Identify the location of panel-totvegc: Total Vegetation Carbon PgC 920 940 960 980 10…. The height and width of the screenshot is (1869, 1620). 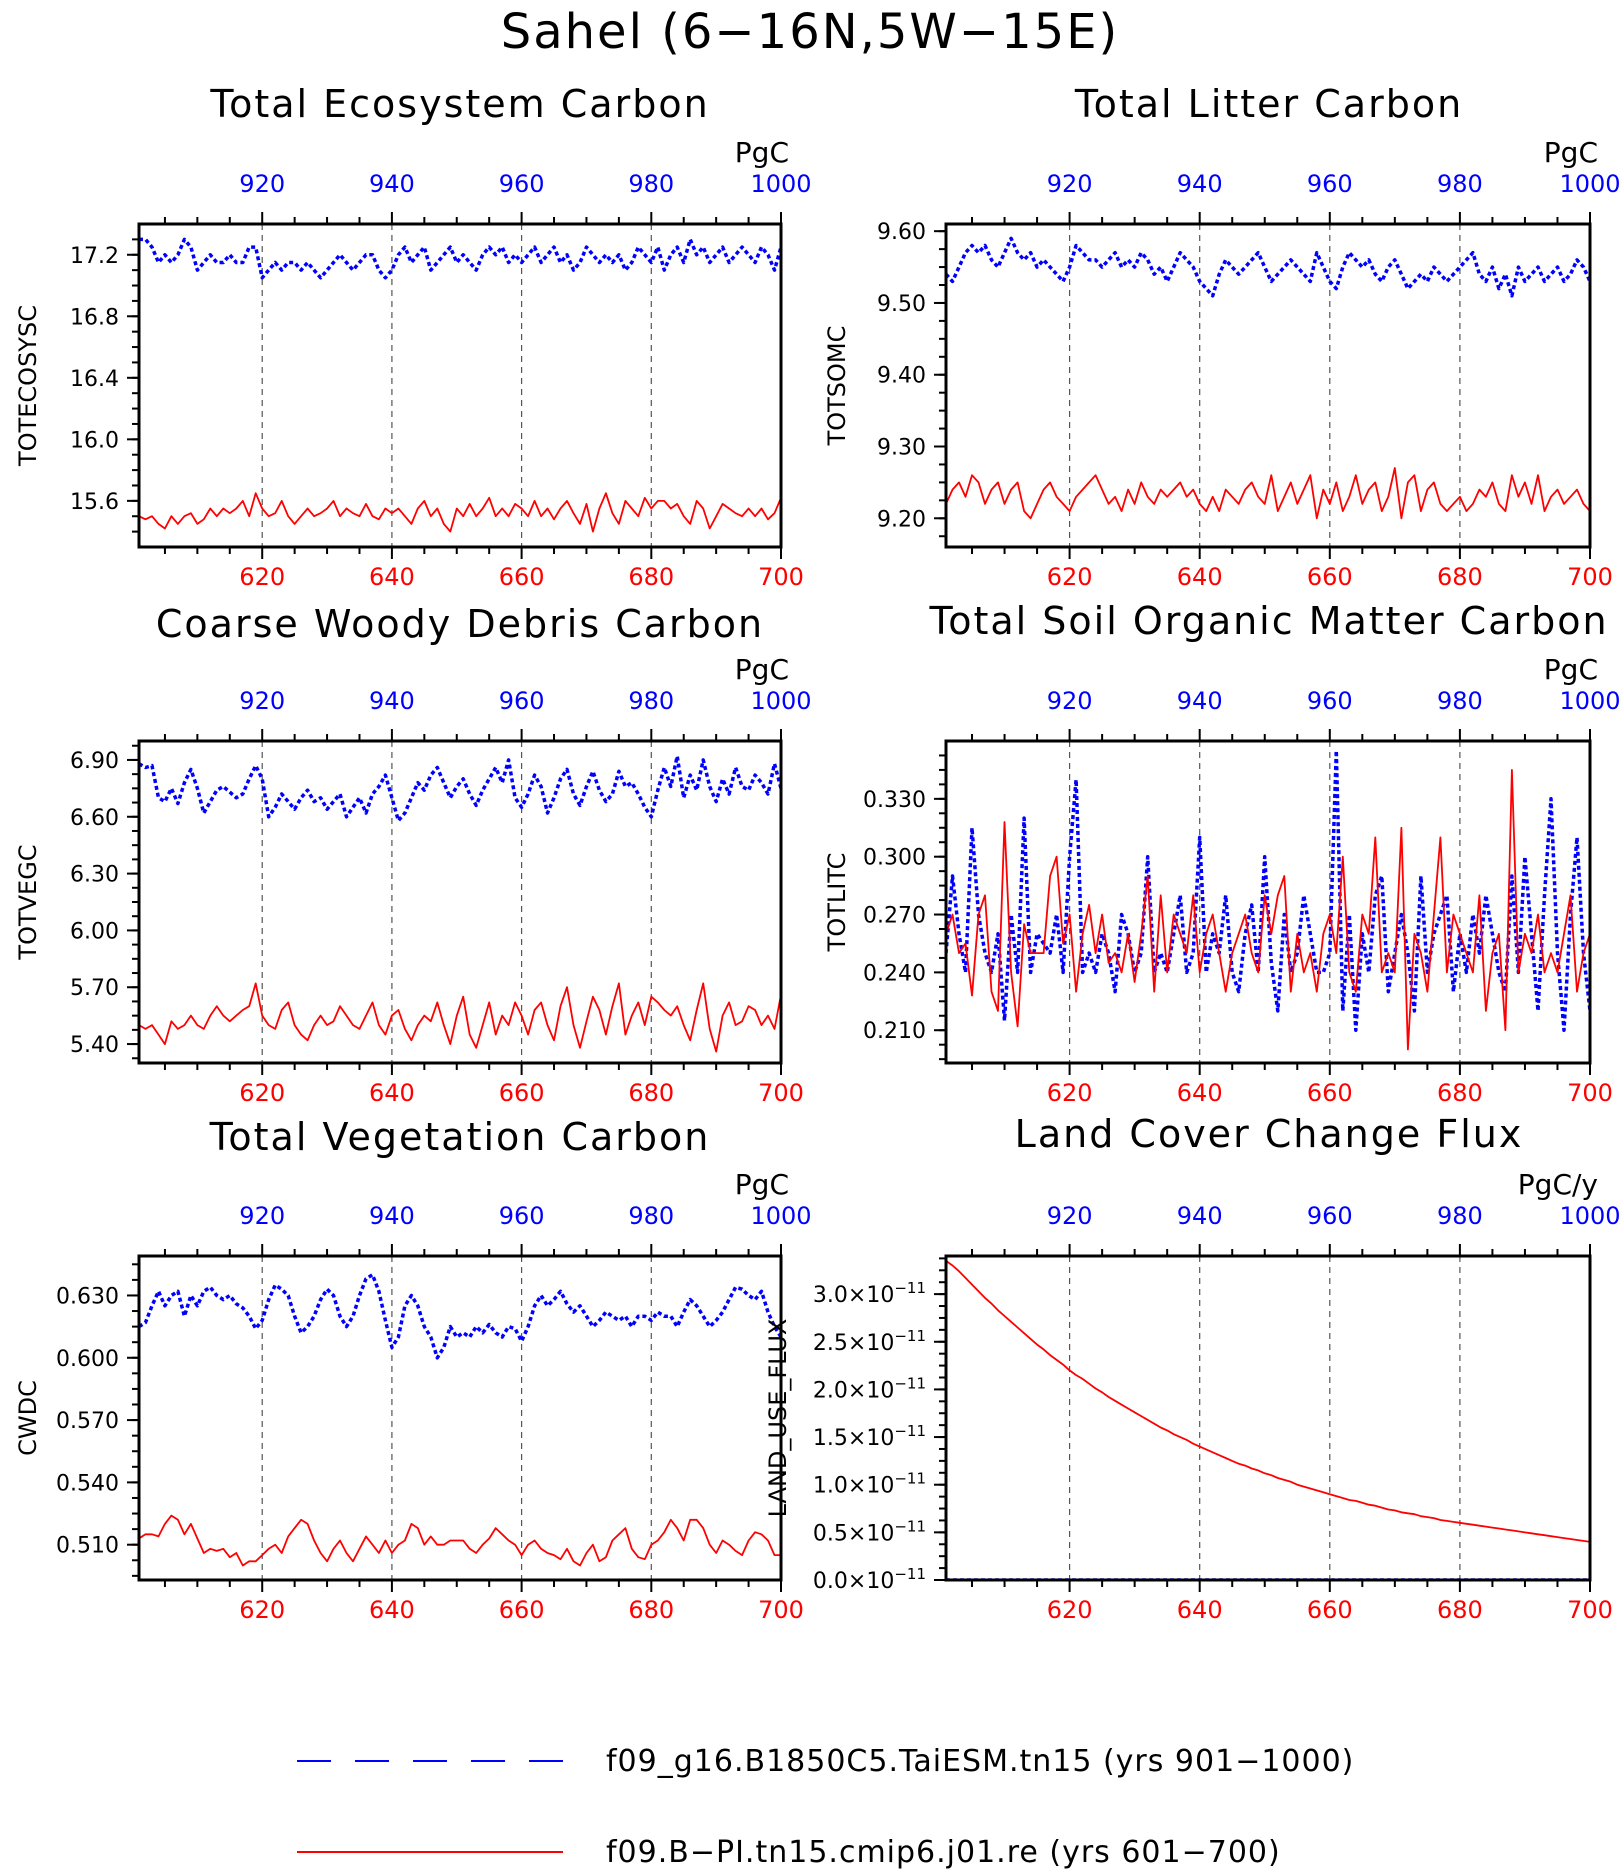
(413, 906).